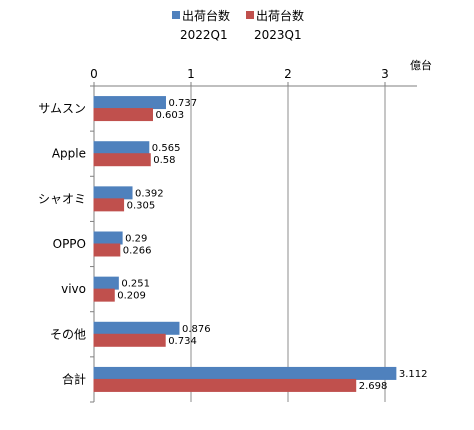 The image size is (474, 430). Describe the element at coordinates (166, 148) in the screenshot. I see `data-label-0-1: 0.565` at that location.